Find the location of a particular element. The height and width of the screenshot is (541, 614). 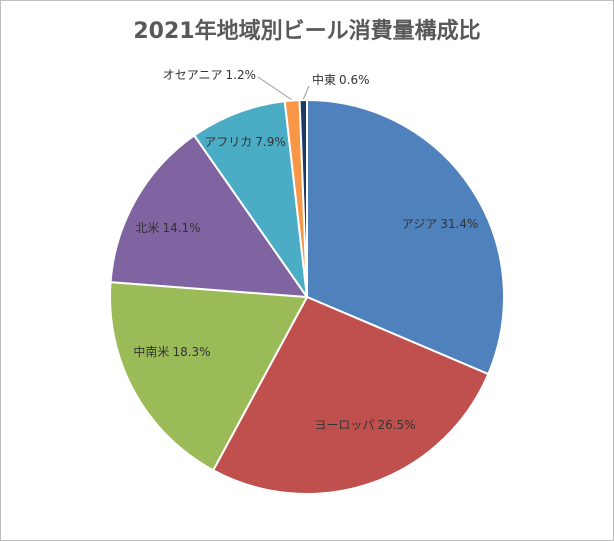

category-label: オセアニア is located at coordinates (193, 75).